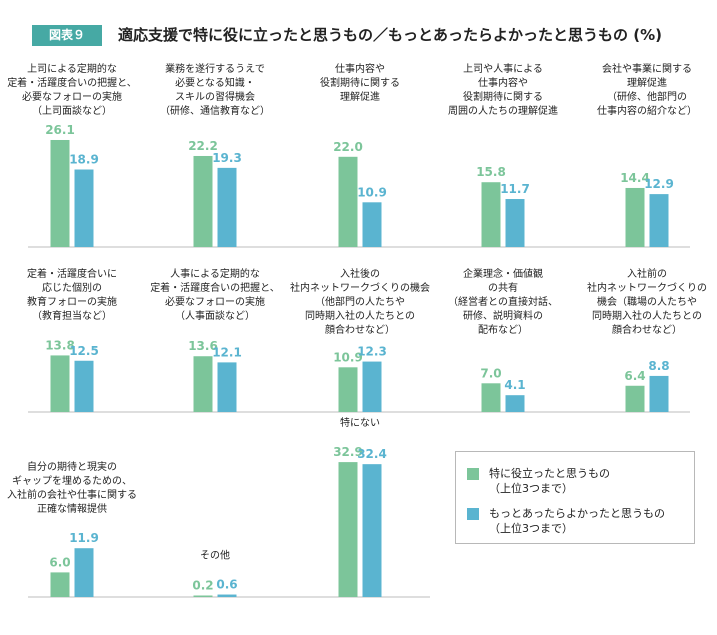  Describe the element at coordinates (72, 294) in the screenshot. I see `category-label: 定着・活躍度合いに応じた個別の教育フォローの実施（教育担当など）` at that location.